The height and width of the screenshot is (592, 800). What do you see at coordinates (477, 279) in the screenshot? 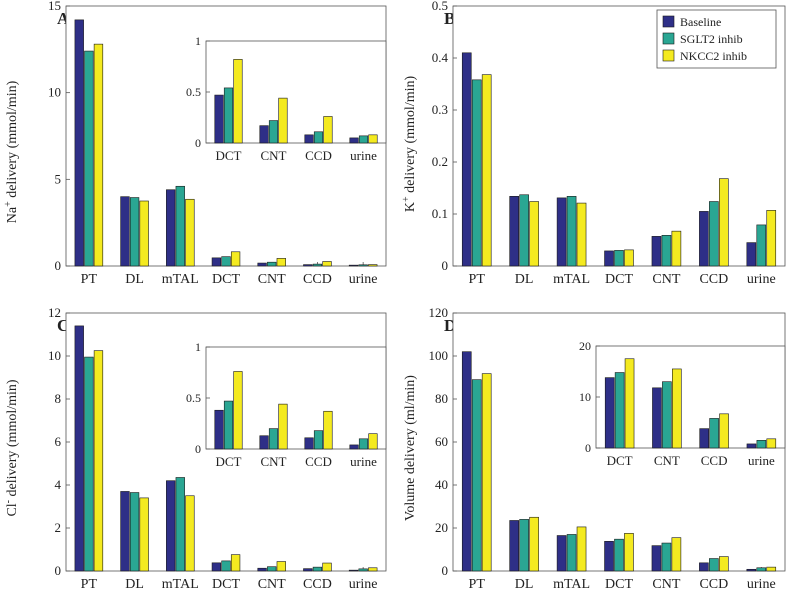
I see `panel-b-x-tick-label: PT` at bounding box center [477, 279].